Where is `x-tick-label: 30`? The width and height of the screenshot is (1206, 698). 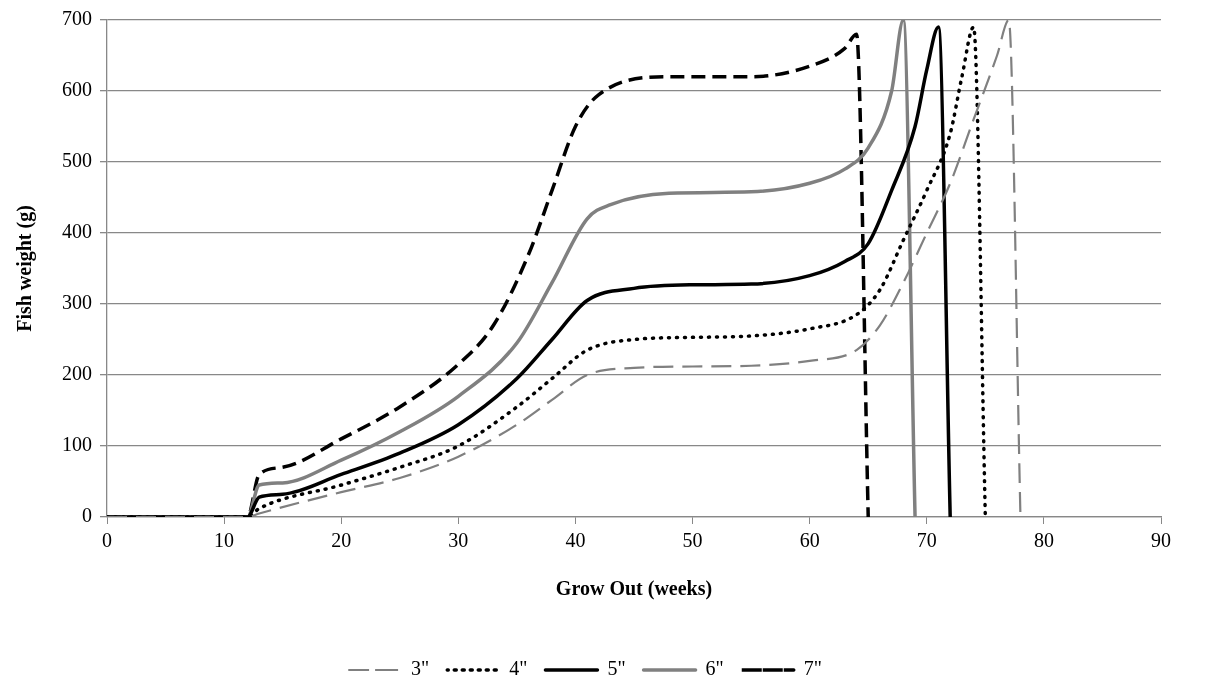
x-tick-label: 30 is located at coordinates (458, 540).